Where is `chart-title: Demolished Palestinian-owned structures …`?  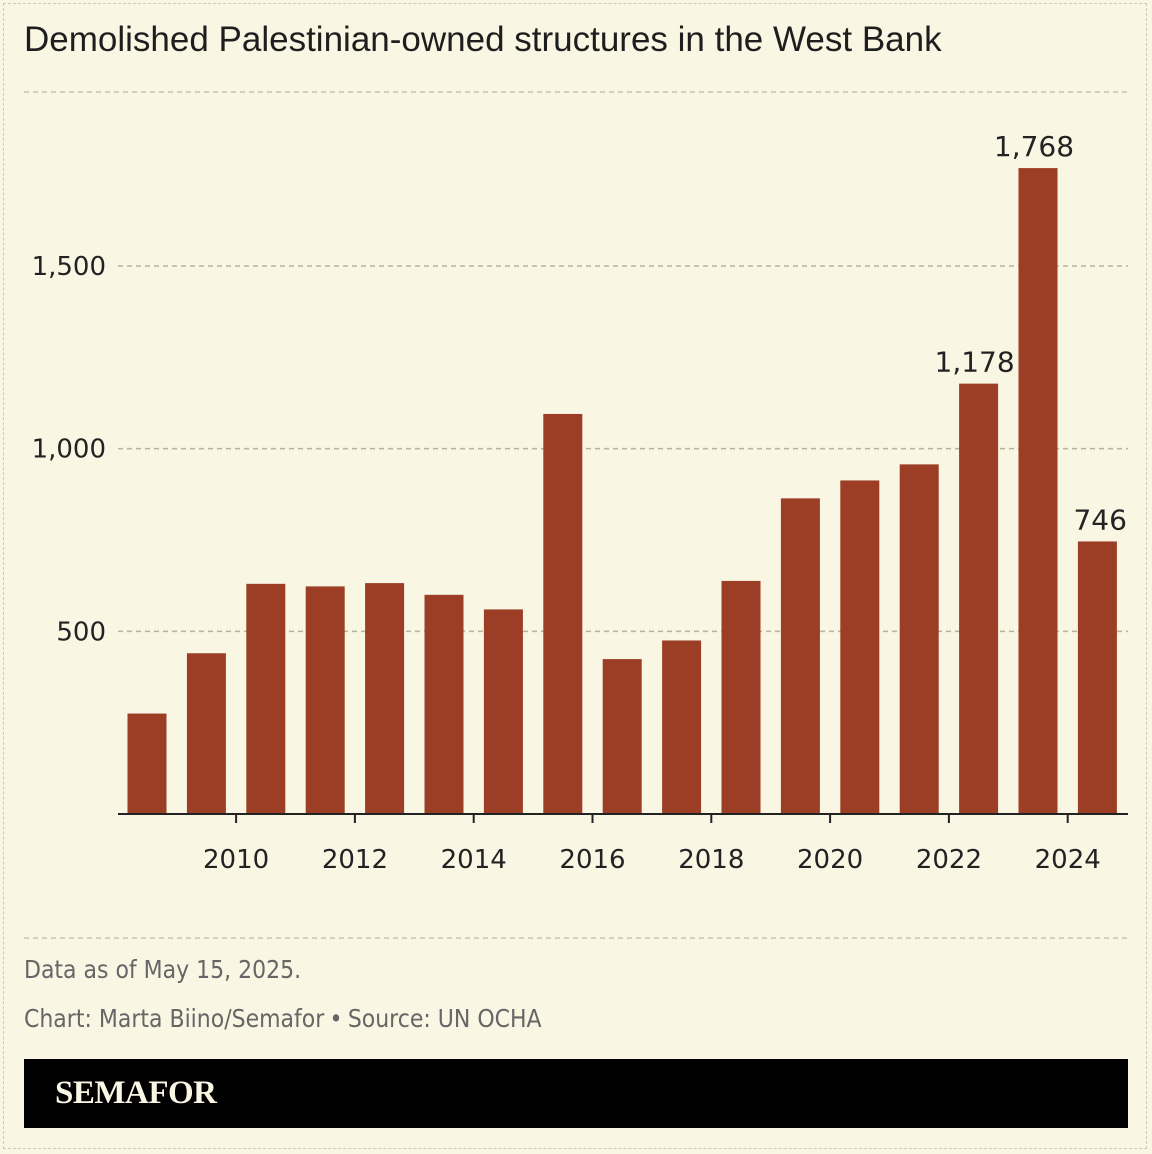
chart-title: Demolished Palestinian-owned structures … is located at coordinates (483, 39).